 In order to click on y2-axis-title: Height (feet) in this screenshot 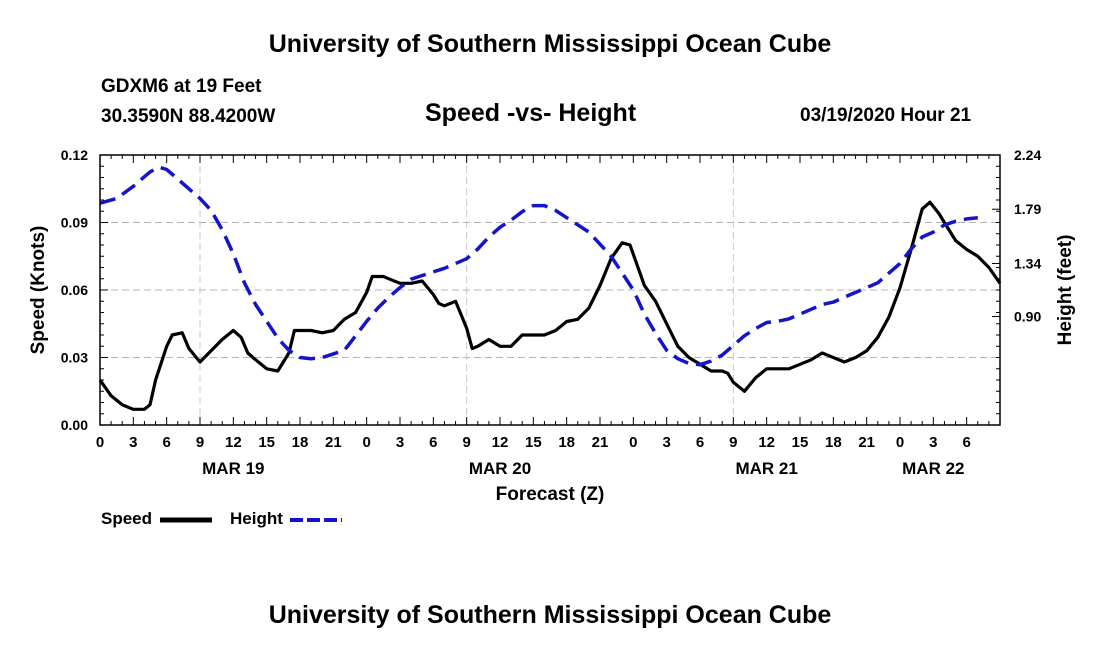, I will do `click(1065, 290)`.